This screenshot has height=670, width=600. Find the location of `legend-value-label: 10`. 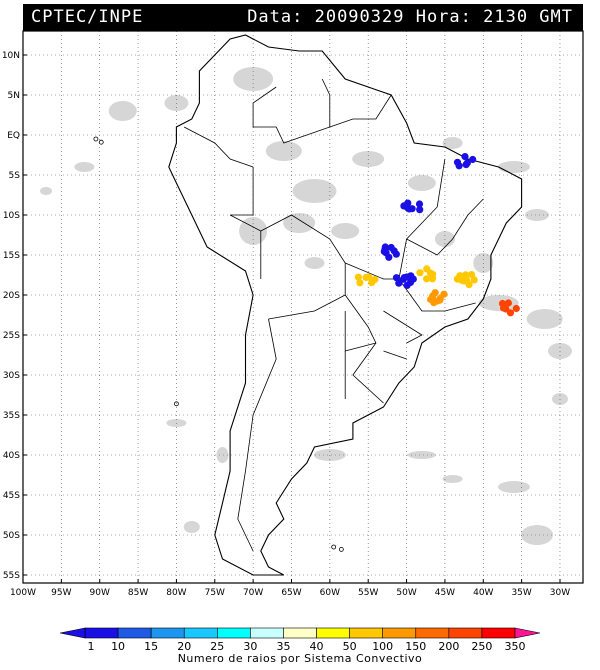

legend-value-label: 10 is located at coordinates (118, 646).